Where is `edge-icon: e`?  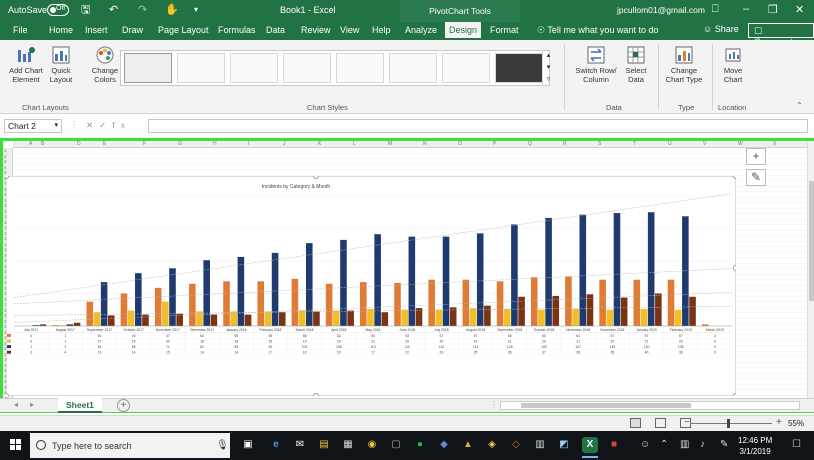 edge-icon: e is located at coordinates (276, 444).